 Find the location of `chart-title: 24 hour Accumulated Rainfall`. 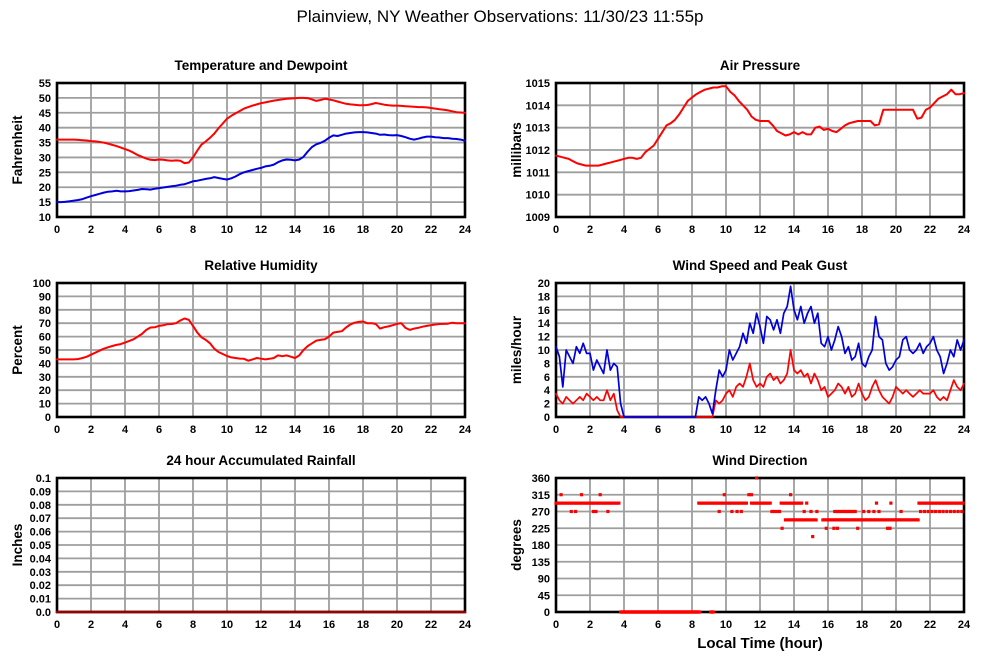

chart-title: 24 hour Accumulated Rainfall is located at coordinates (260, 460).